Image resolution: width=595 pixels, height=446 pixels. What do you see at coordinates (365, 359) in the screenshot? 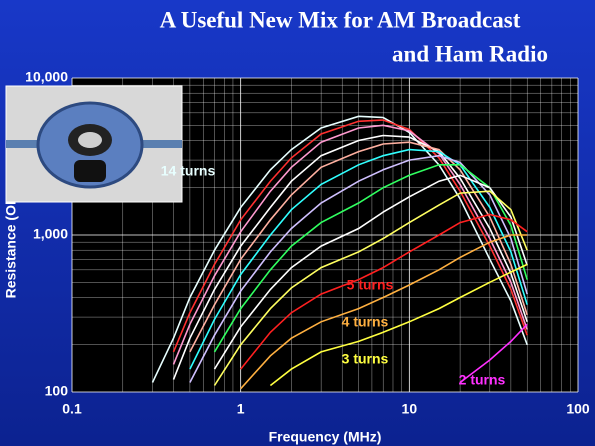
I see `series-label: 3 turns` at bounding box center [365, 359].